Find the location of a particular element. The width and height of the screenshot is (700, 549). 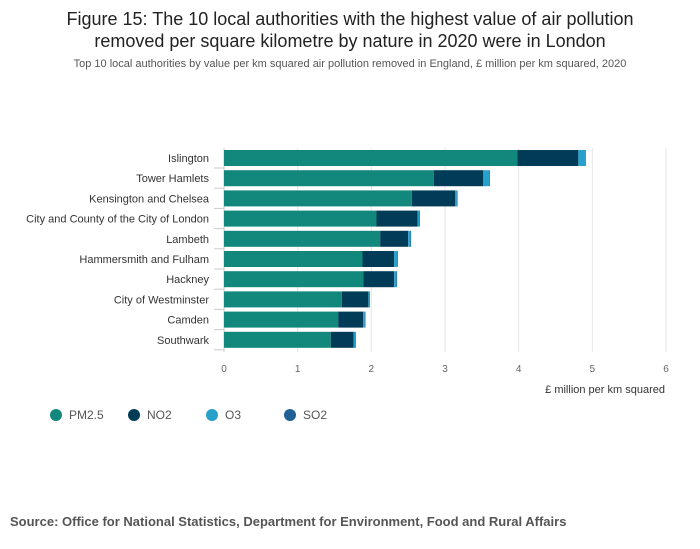

category-label: Islington is located at coordinates (188, 159).